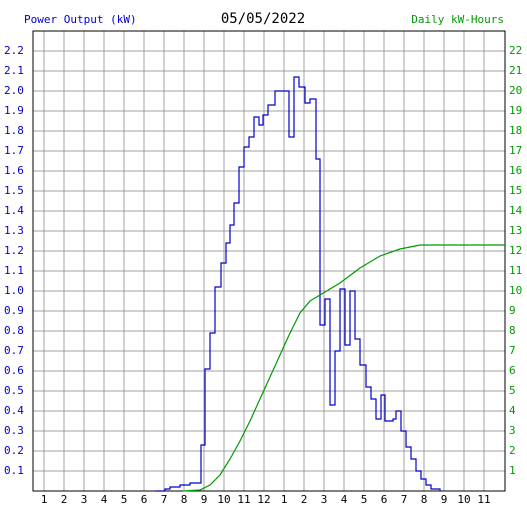  What do you see at coordinates (515, 70) in the screenshot?
I see `y2-tick-label: 21` at bounding box center [515, 70].